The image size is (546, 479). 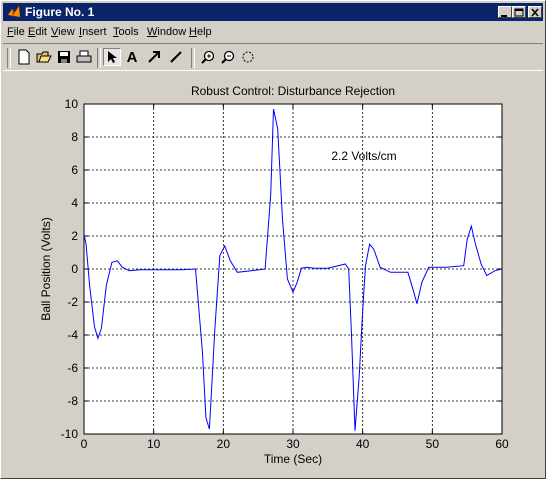 What do you see at coordinates (200, 32) in the screenshot?
I see `menu-help: Help` at bounding box center [200, 32].